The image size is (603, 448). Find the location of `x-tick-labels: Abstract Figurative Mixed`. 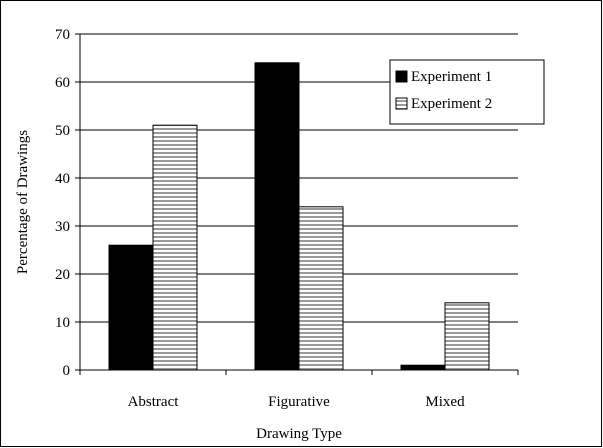

x-tick-labels: Abstract Figurative Mixed is located at coordinates (296, 402).